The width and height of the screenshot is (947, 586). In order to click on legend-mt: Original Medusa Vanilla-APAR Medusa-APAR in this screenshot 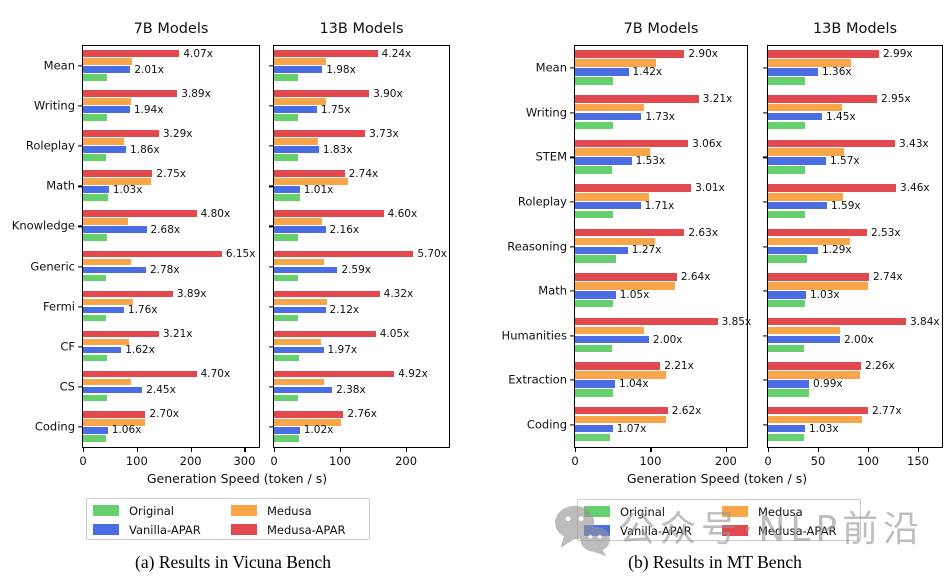, I will do `click(719, 520)`.